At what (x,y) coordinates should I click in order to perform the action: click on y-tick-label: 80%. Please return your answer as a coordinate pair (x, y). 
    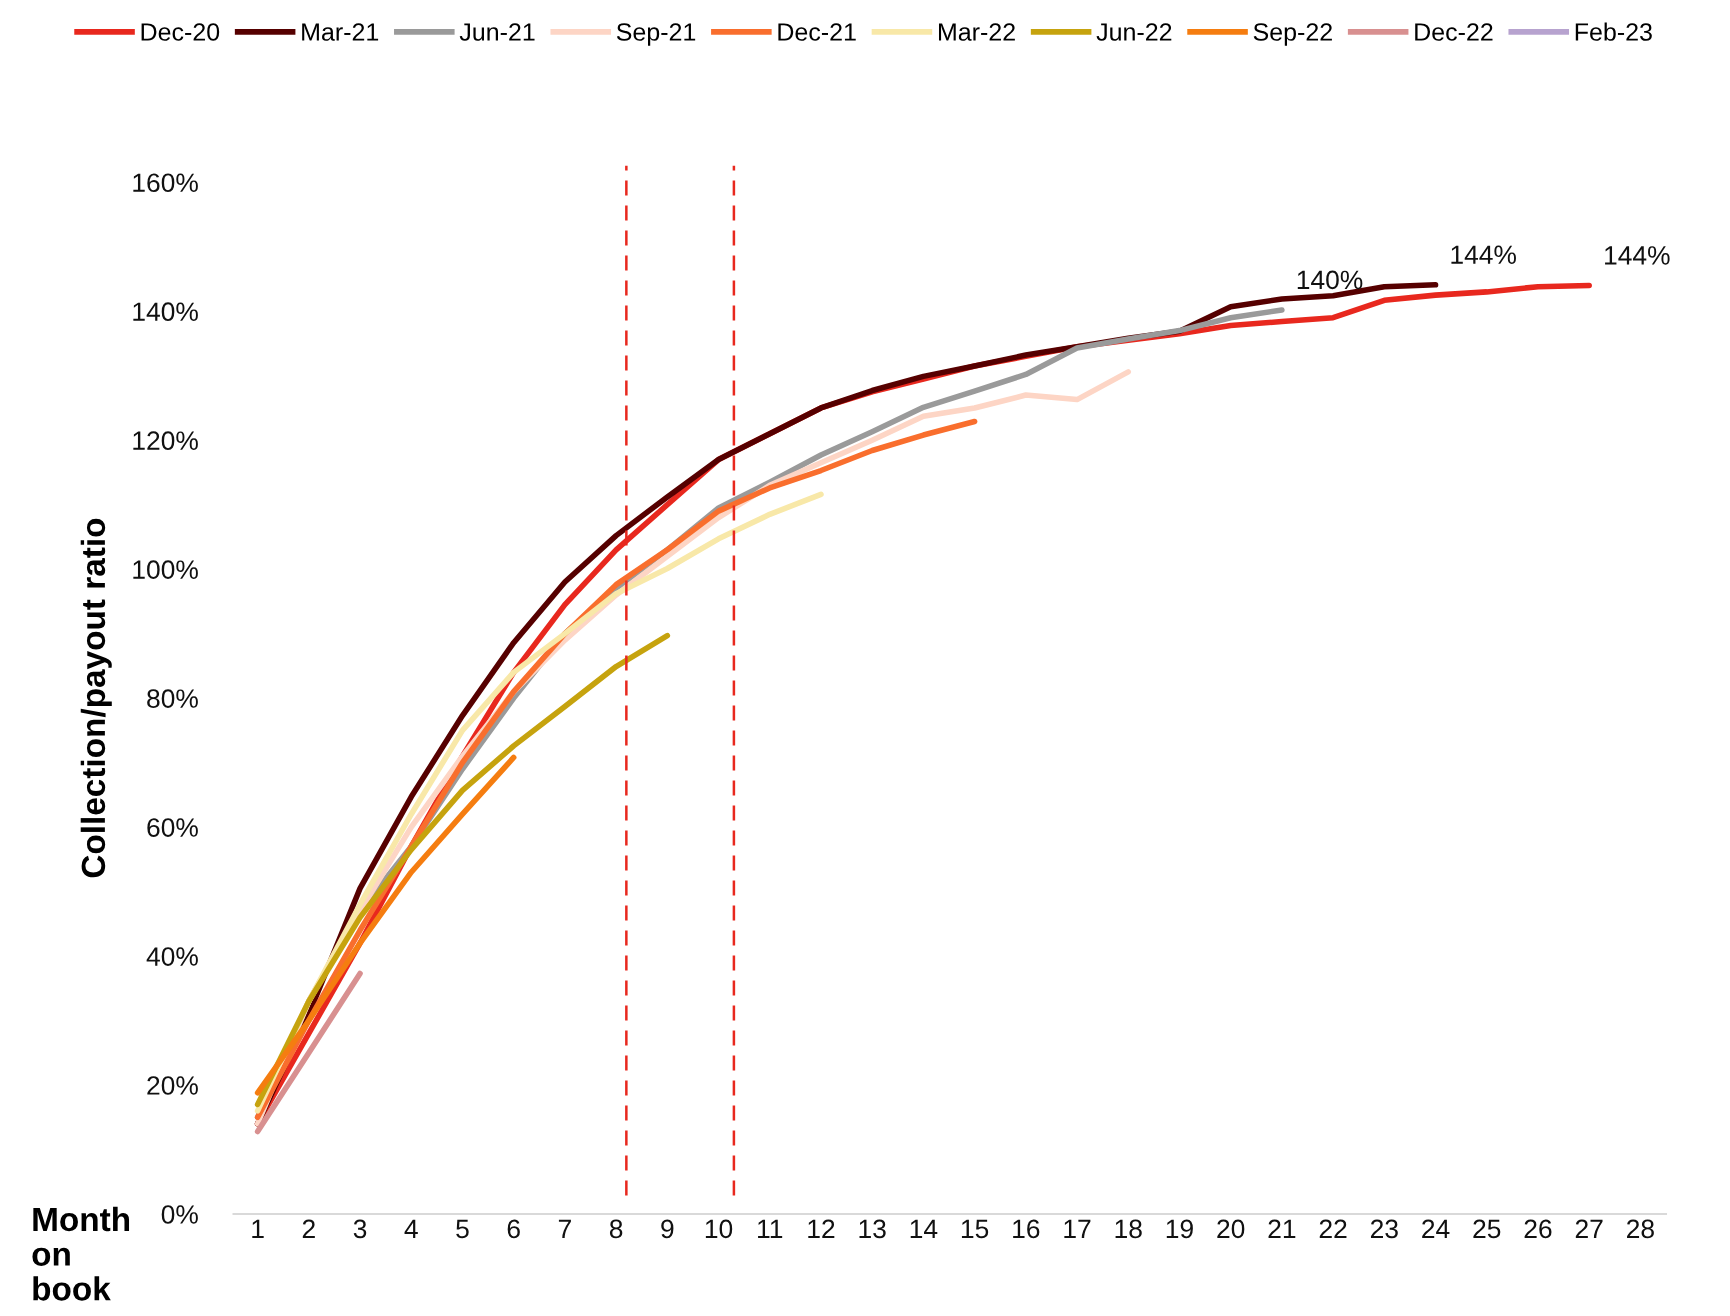
    Looking at the image, I should click on (172, 698).